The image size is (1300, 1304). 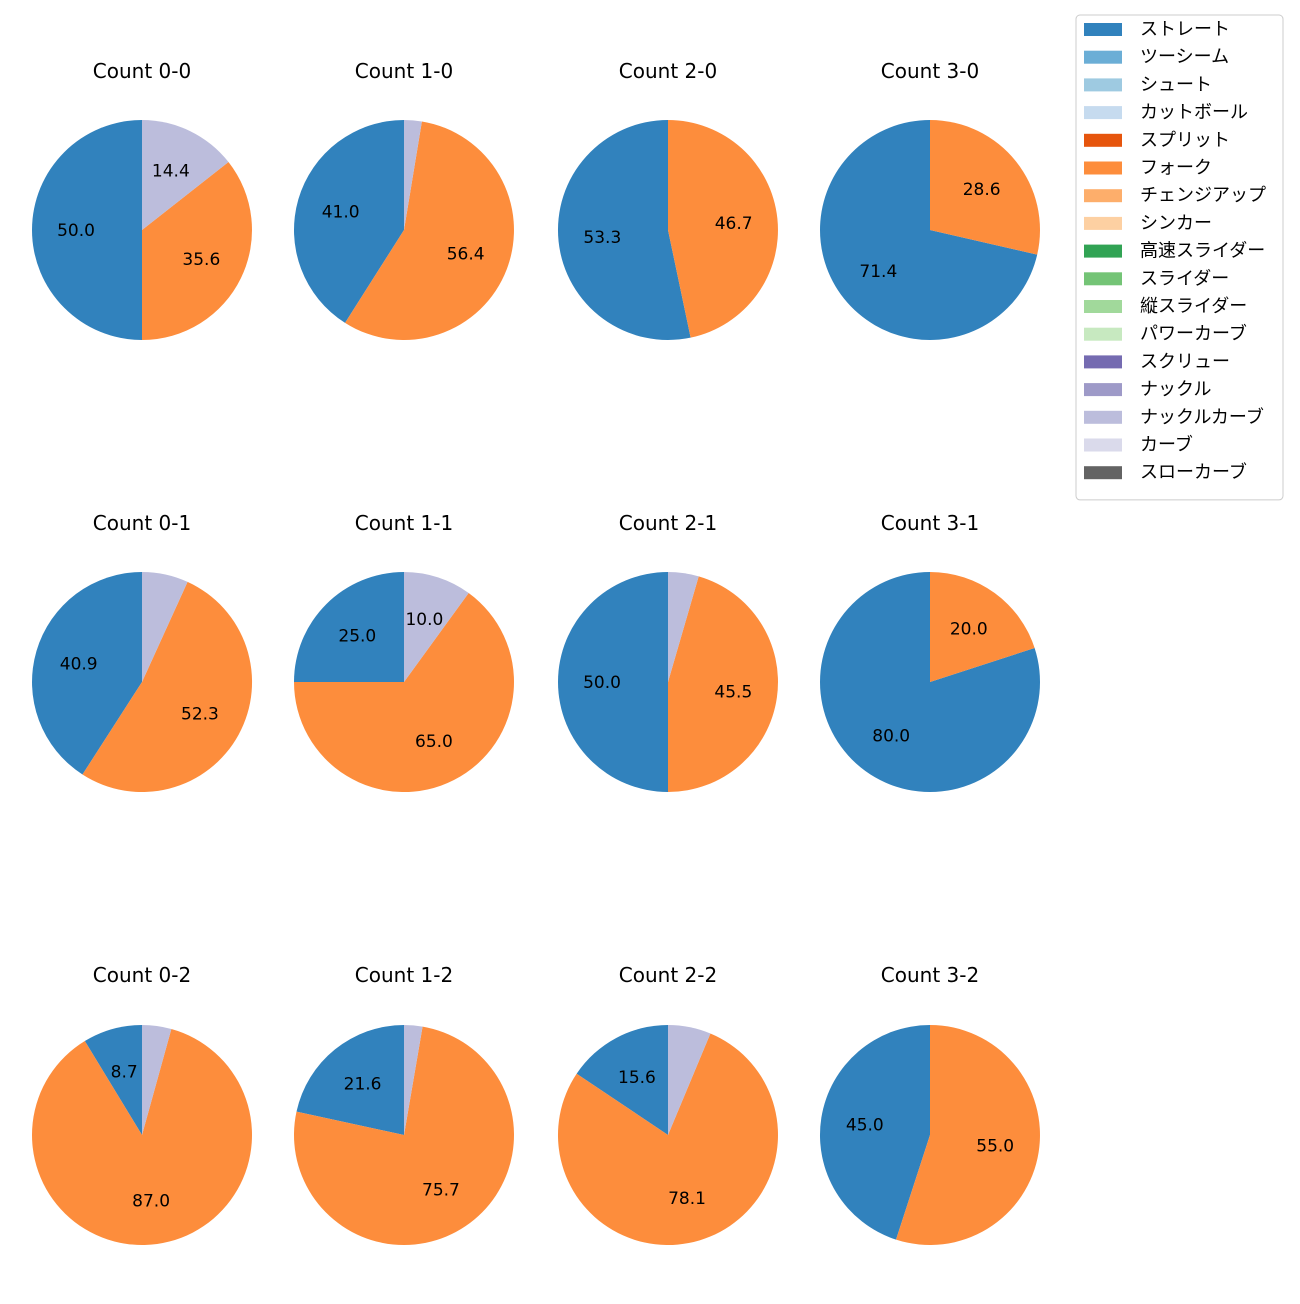 I want to click on legend-label: スプリット, so click(x=1185, y=140).